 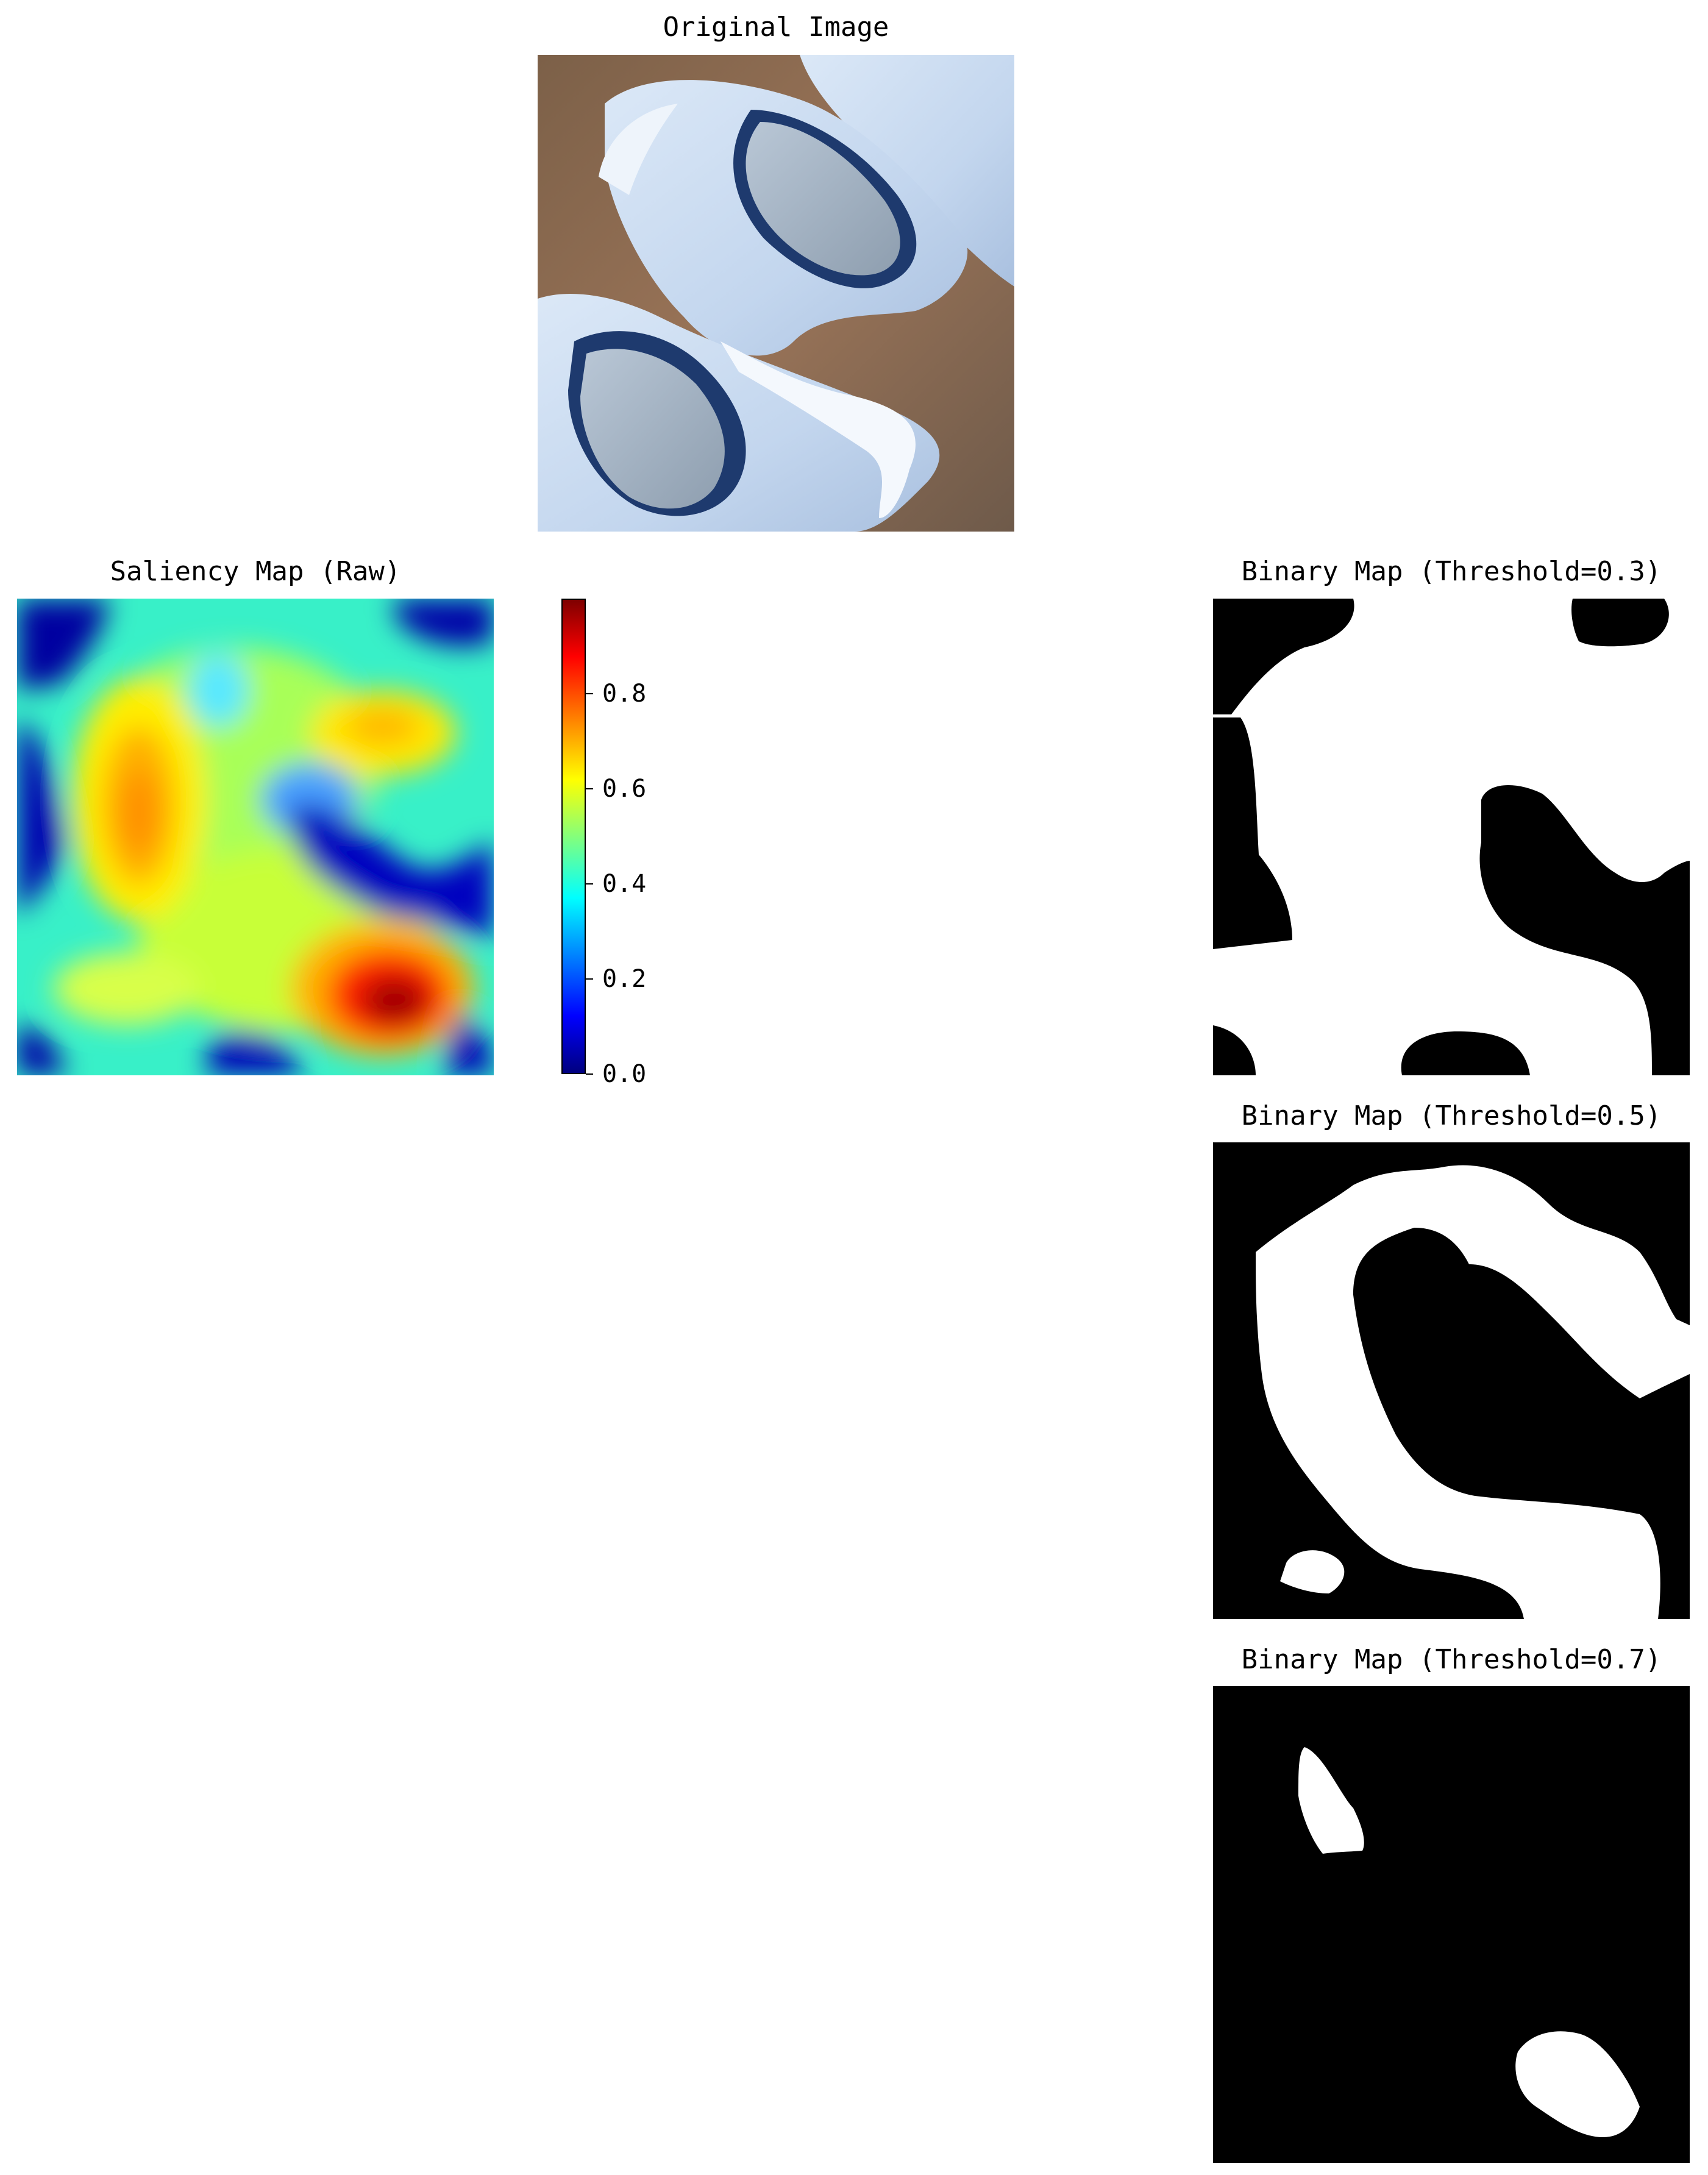 I want to click on binary-map-07-title: Binary Map (Threshold=0.7), so click(x=1451, y=1659).